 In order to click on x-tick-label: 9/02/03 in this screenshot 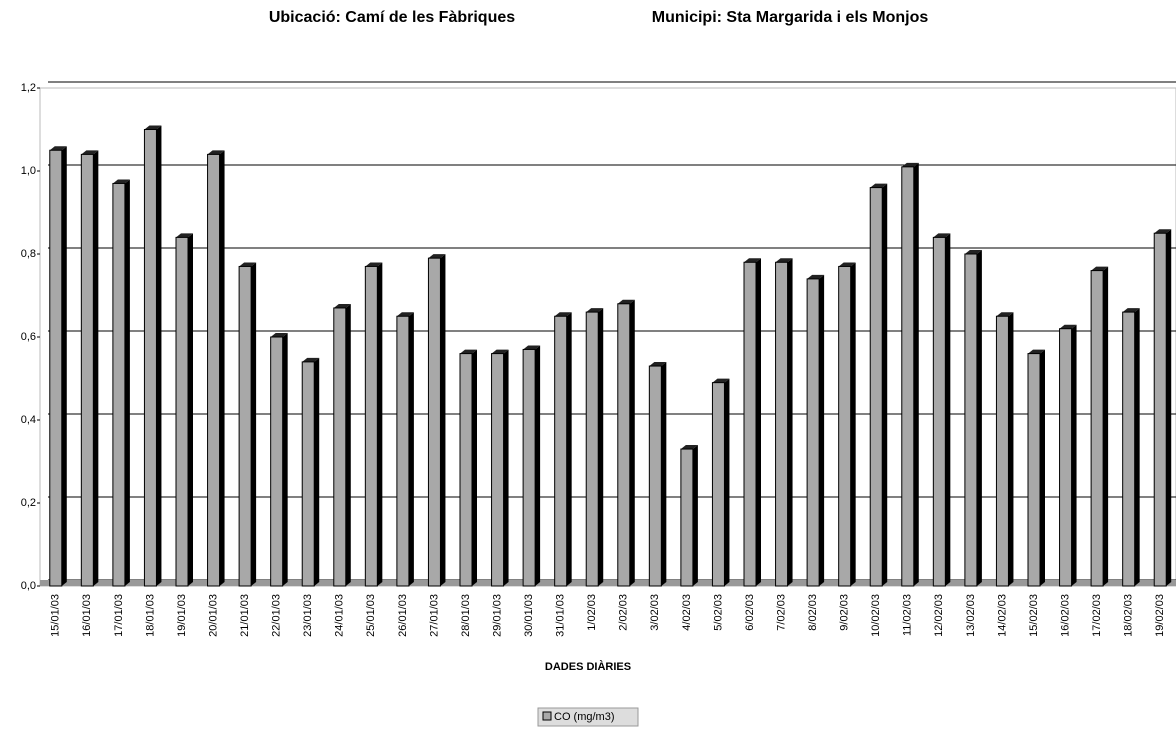, I will do `click(845, 612)`.